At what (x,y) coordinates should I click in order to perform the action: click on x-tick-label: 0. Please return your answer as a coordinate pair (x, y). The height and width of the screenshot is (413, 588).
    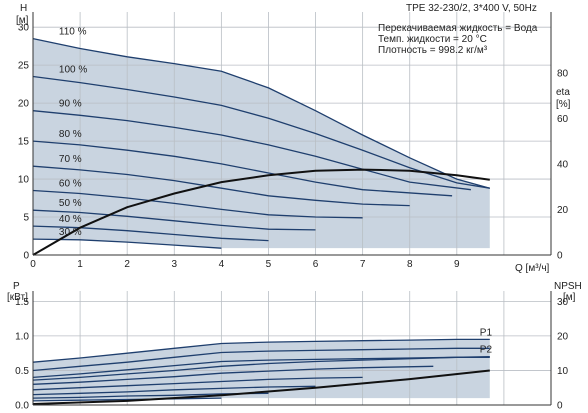
    Looking at the image, I should click on (33, 264).